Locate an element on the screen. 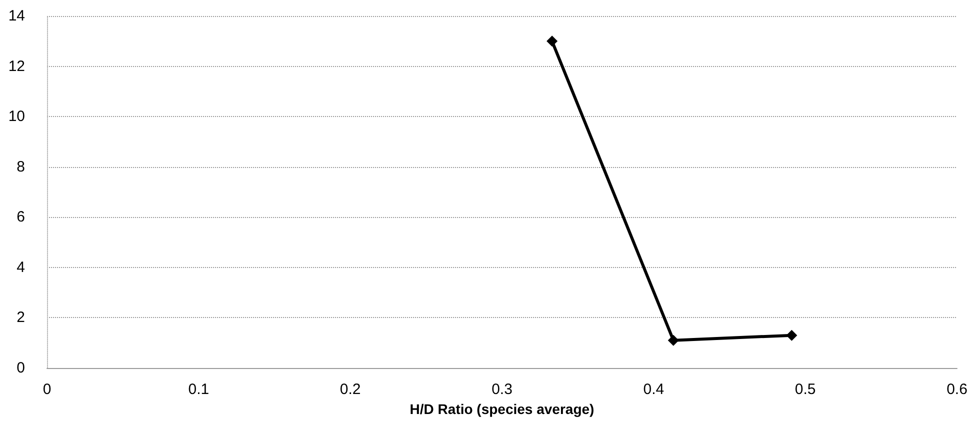  y-tick-label: 4 is located at coordinates (20, 267).